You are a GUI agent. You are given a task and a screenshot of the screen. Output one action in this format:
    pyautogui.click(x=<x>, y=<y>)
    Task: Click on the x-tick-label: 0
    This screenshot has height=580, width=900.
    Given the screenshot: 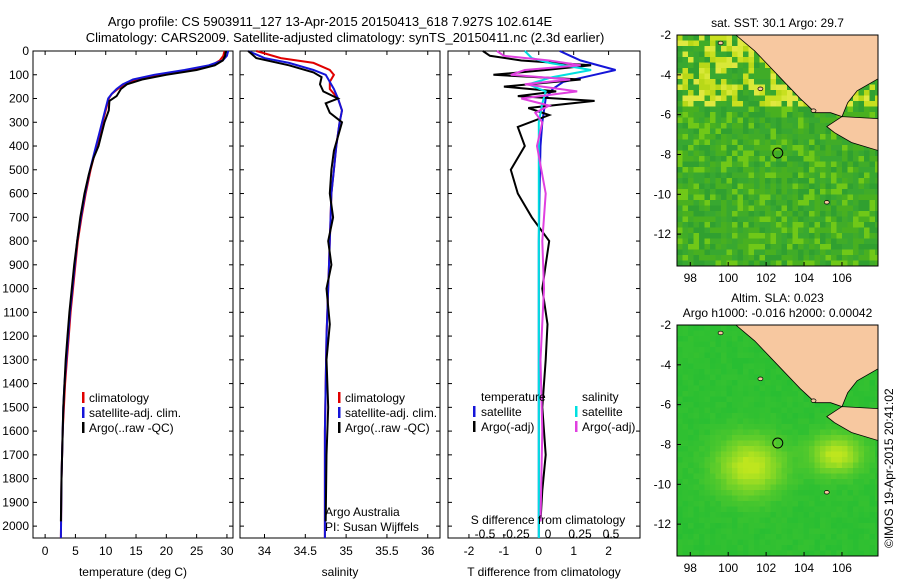 What is the action you would take?
    pyautogui.click(x=45, y=551)
    